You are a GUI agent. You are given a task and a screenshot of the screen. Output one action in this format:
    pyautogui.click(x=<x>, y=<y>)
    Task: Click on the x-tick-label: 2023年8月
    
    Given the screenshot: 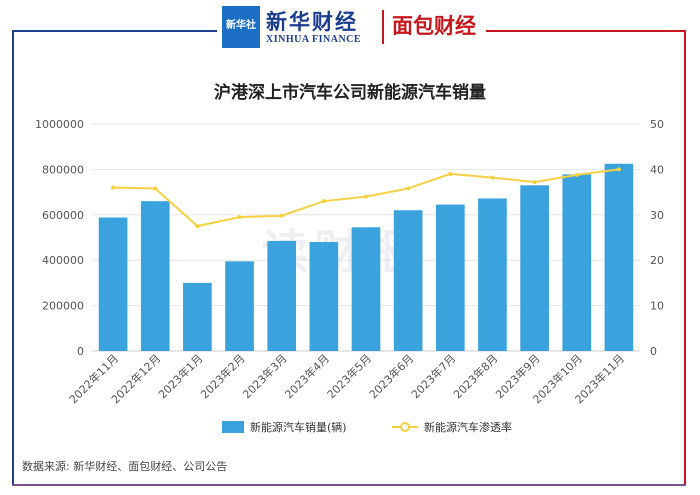 What is the action you would take?
    pyautogui.click(x=475, y=376)
    